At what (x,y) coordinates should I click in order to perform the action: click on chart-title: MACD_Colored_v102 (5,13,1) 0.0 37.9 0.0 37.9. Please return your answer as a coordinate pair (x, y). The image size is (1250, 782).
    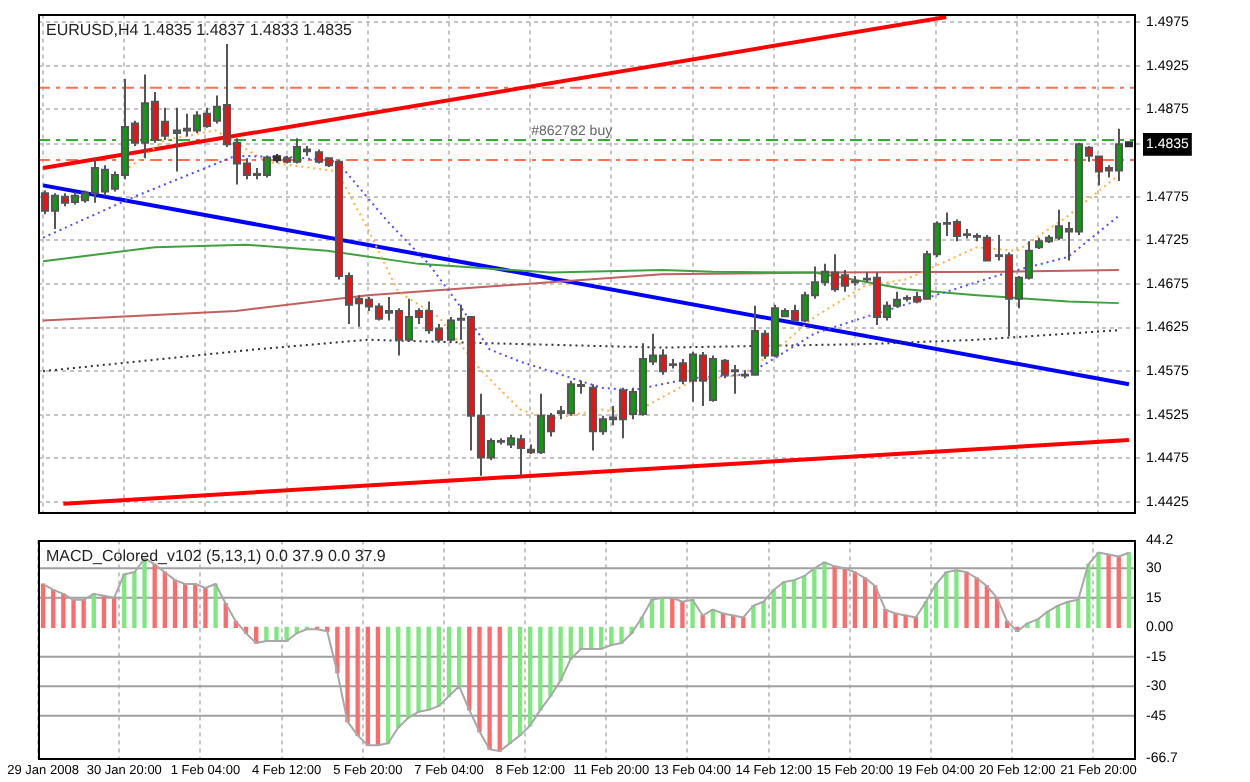
    Looking at the image, I should click on (216, 555).